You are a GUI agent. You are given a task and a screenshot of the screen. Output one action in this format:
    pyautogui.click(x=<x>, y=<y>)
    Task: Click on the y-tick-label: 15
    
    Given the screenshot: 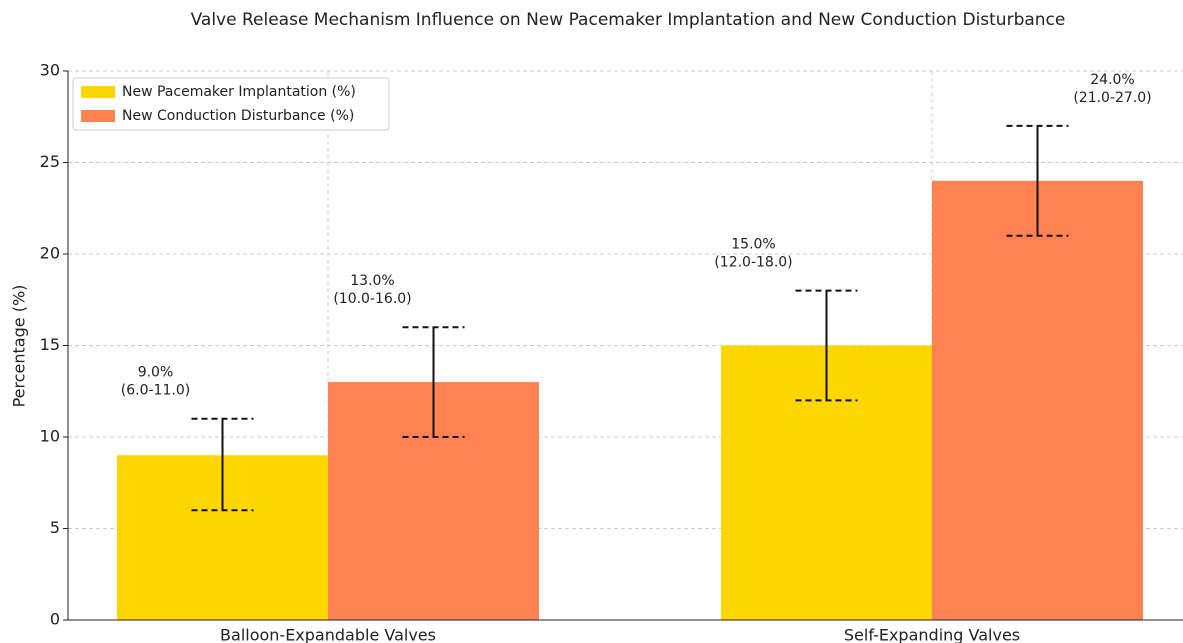 What is the action you would take?
    pyautogui.click(x=50, y=344)
    